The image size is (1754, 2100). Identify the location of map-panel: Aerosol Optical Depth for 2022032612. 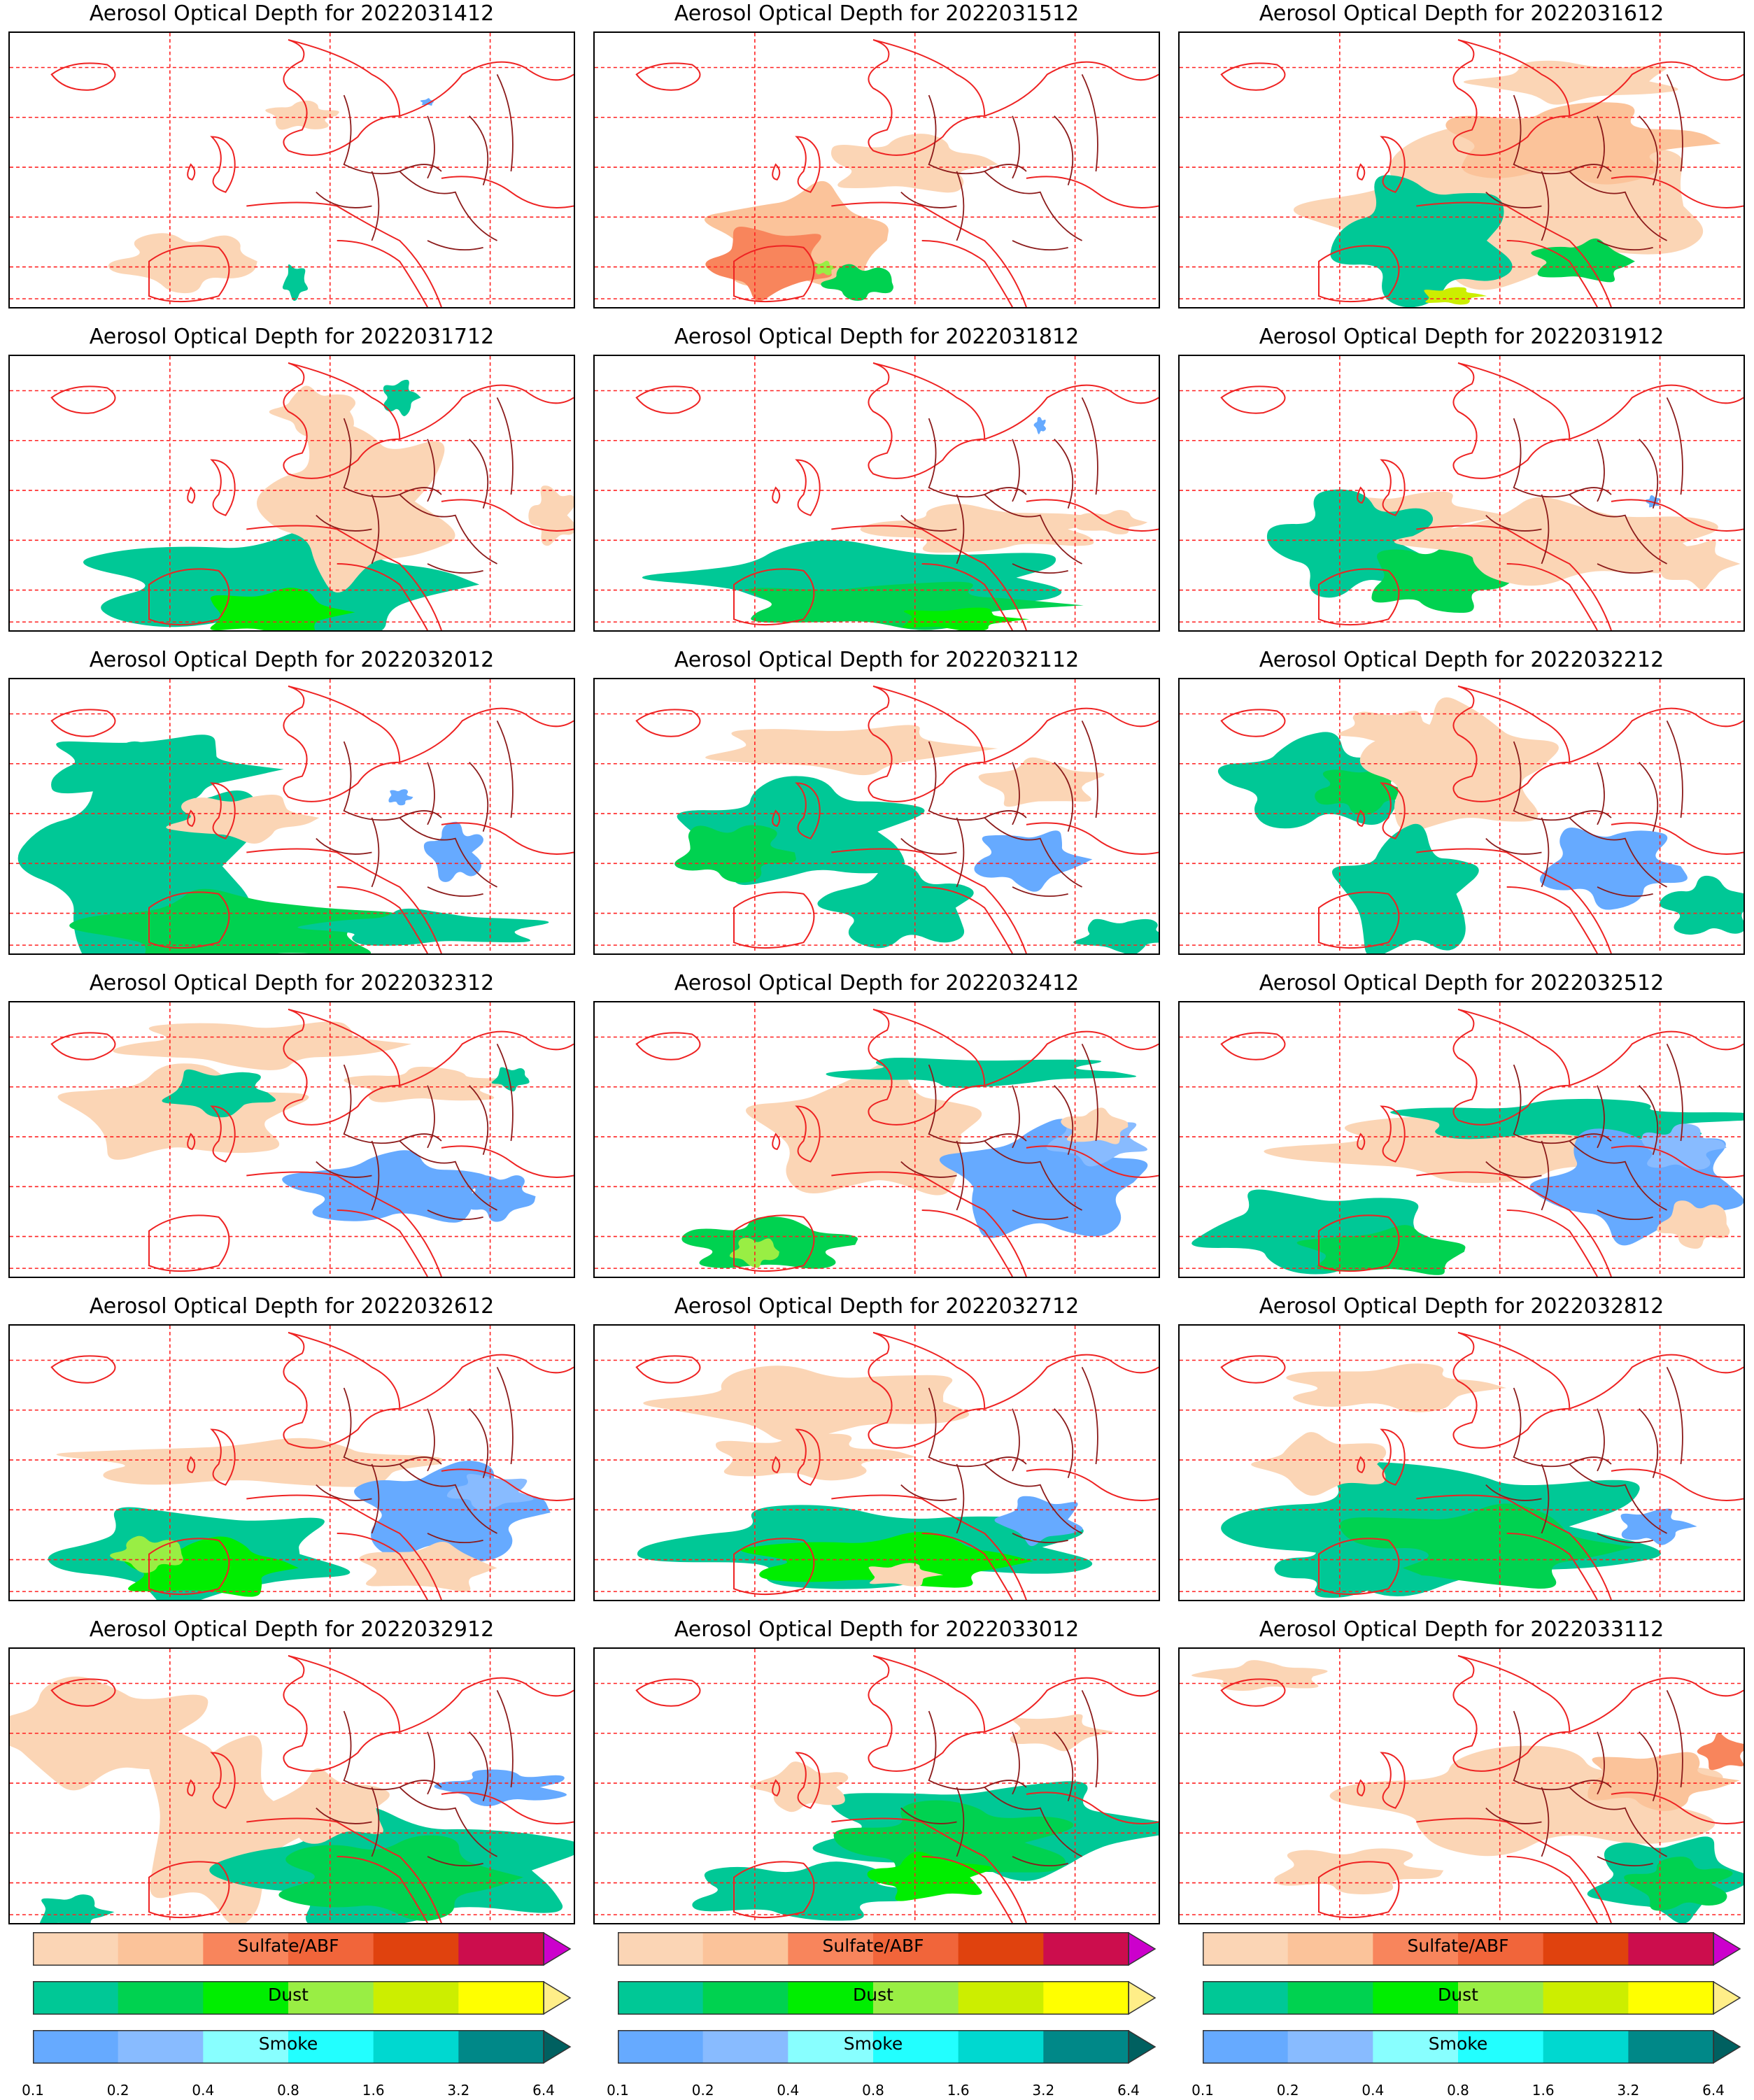
(291, 1447).